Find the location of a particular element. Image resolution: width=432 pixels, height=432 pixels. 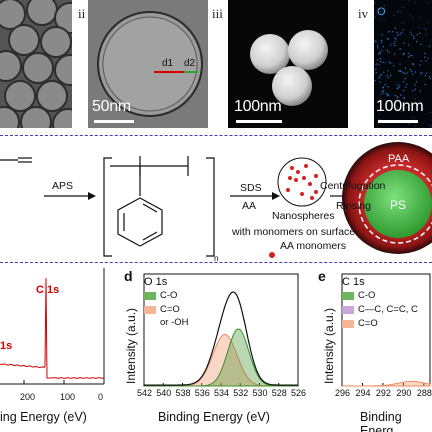

peak-c-o is located at coordinates (221, 357).